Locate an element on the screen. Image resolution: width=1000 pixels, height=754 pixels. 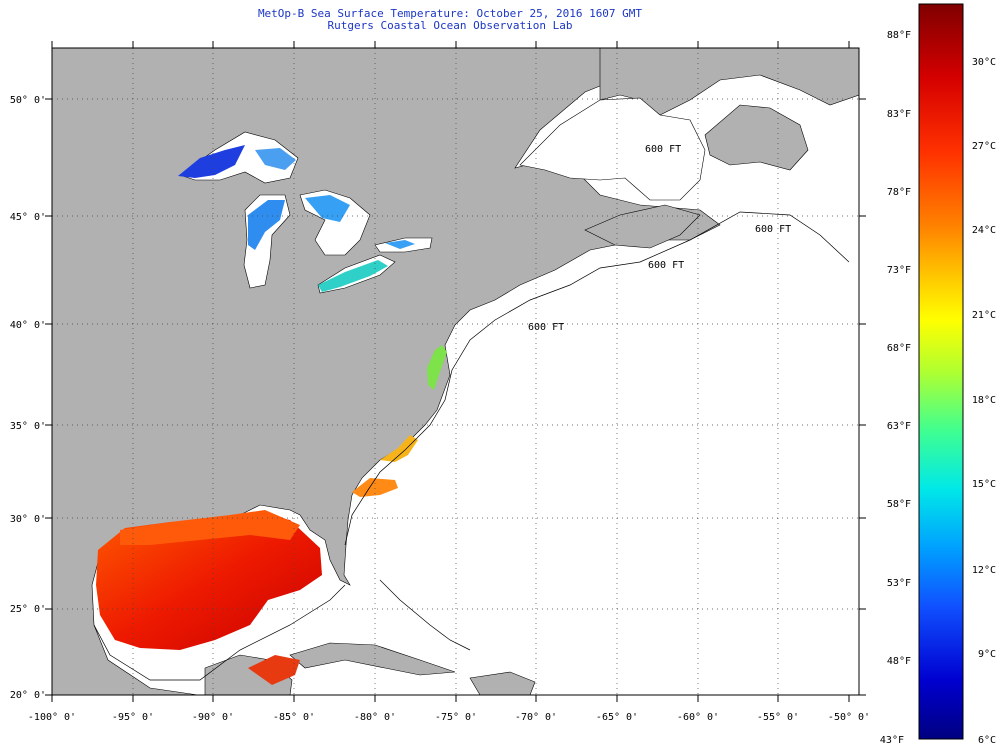
c-label: 12°C is located at coordinates (984, 570).